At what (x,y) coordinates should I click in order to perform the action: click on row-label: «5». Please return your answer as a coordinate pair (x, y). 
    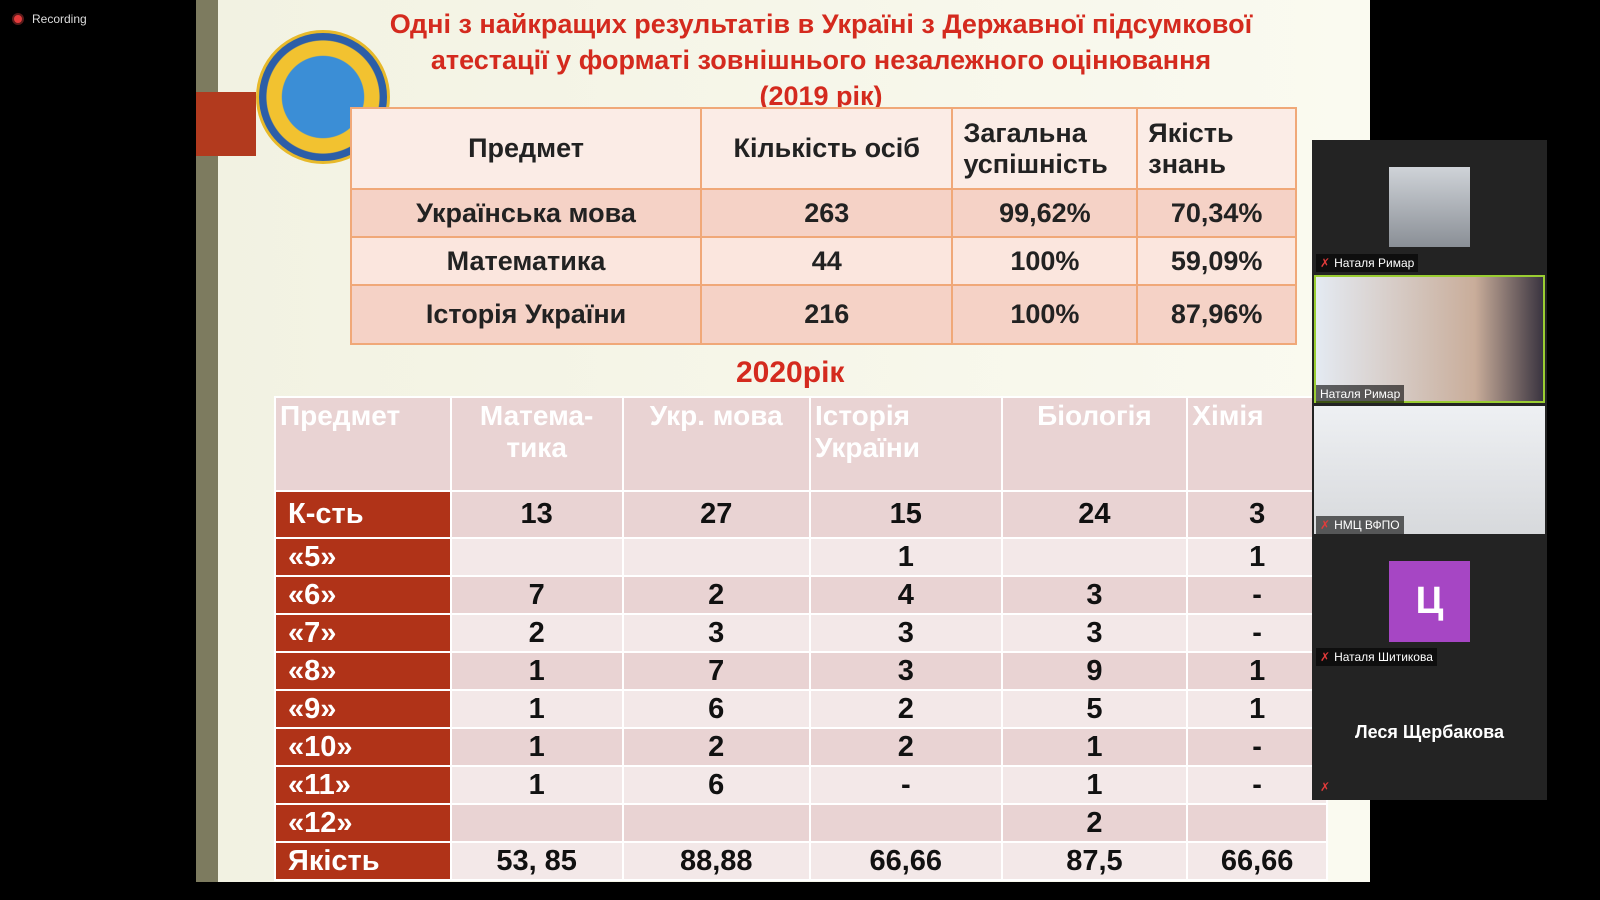
    Looking at the image, I should click on (363, 557).